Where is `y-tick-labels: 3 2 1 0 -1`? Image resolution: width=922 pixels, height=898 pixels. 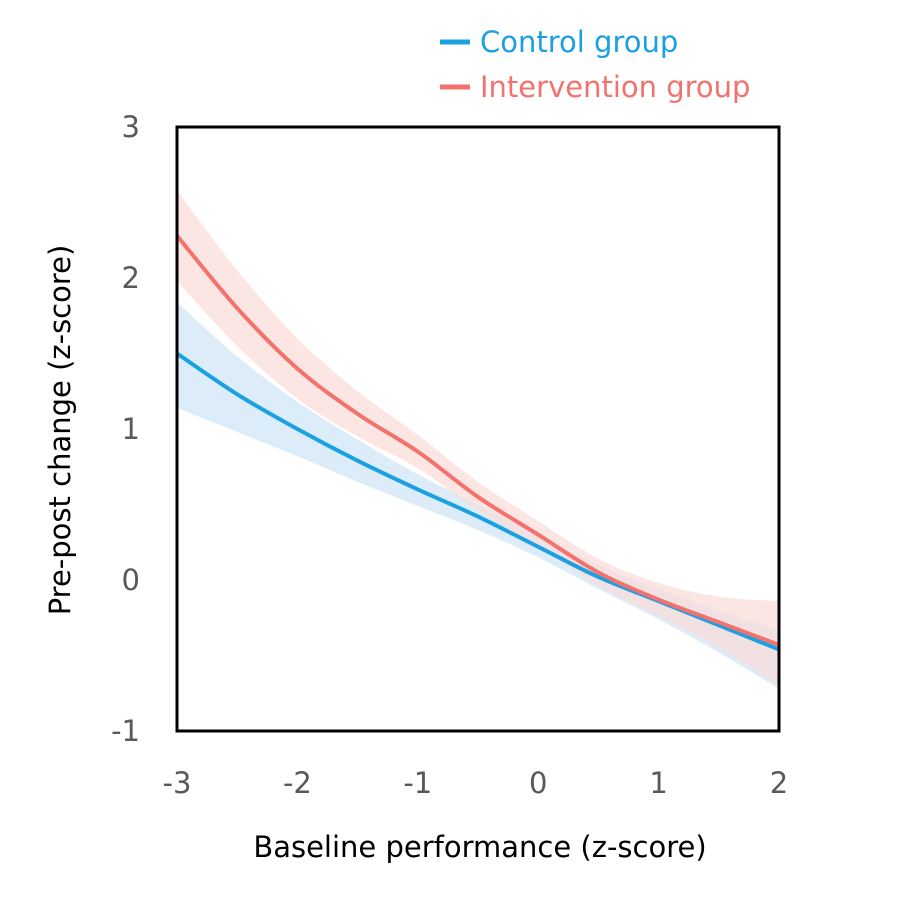 y-tick-labels: 3 2 1 0 -1 is located at coordinates (125, 429).